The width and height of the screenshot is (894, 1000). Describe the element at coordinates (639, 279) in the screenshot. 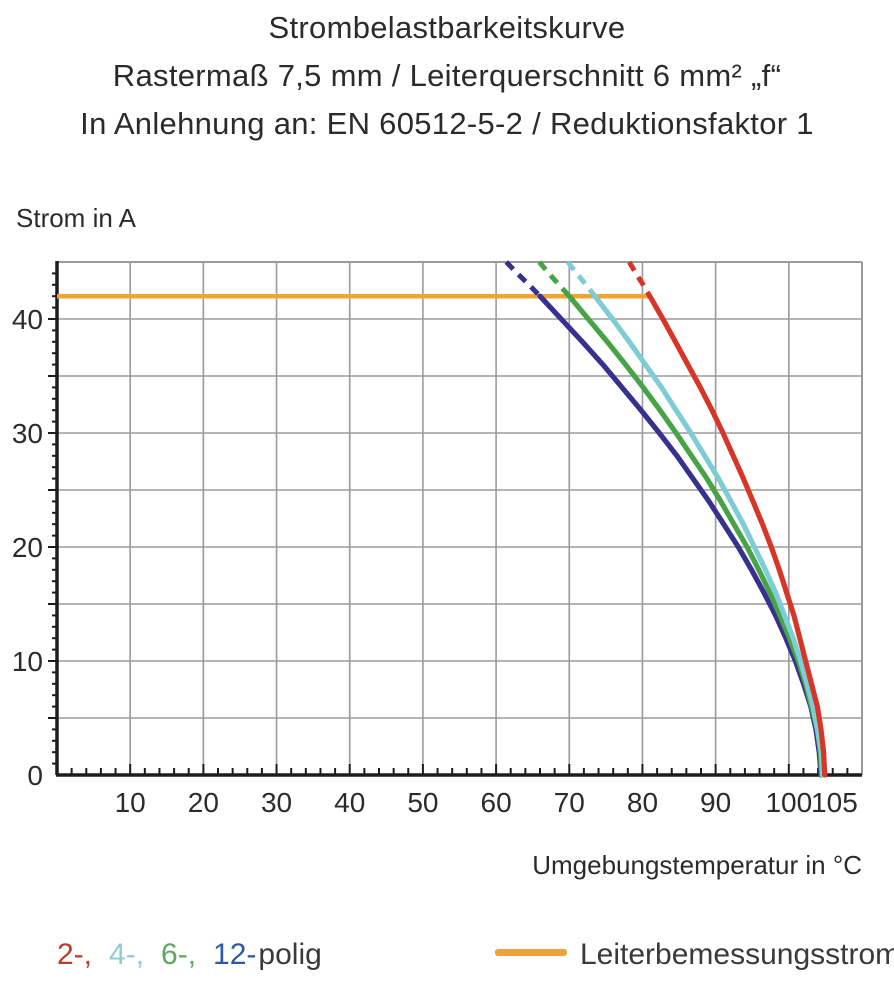

I see `curve-dashed-2-polig` at that location.